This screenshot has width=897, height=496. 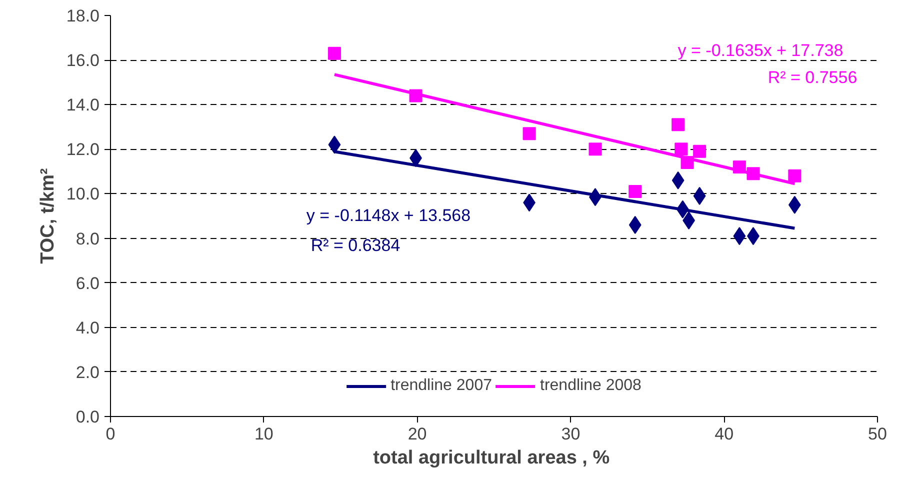 I want to click on annotation: y = -0.1635x + 17.738, so click(x=761, y=50).